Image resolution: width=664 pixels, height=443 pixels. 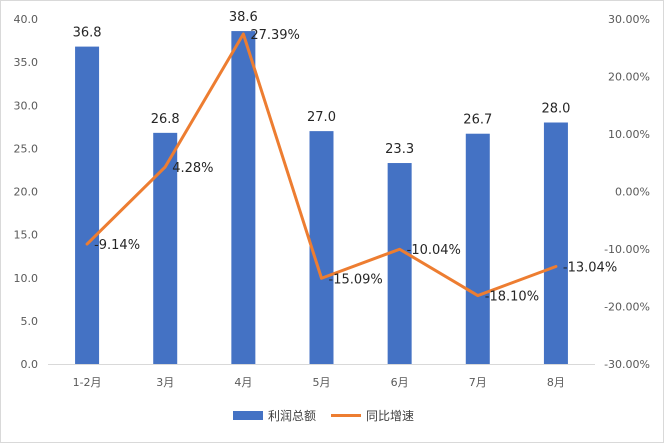 I want to click on bar-data-label: 27.0, so click(x=321, y=117).